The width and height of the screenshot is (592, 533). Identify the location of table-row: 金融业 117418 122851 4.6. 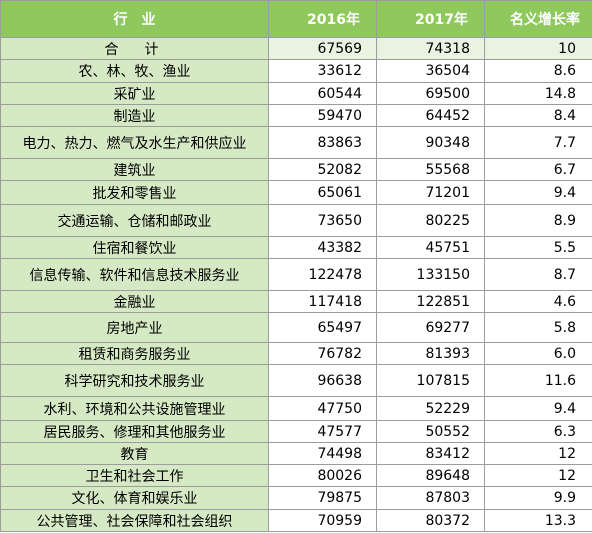
(296, 301).